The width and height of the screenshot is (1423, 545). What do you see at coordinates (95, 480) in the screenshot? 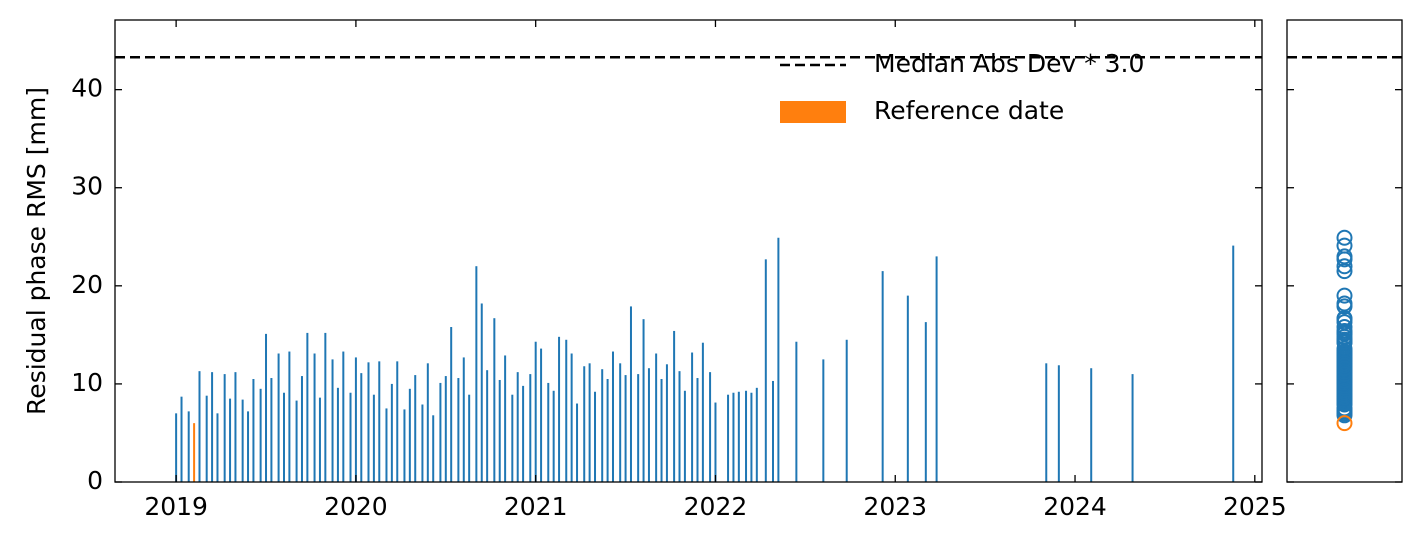
I see `y-tick-label: 0` at bounding box center [95, 480].